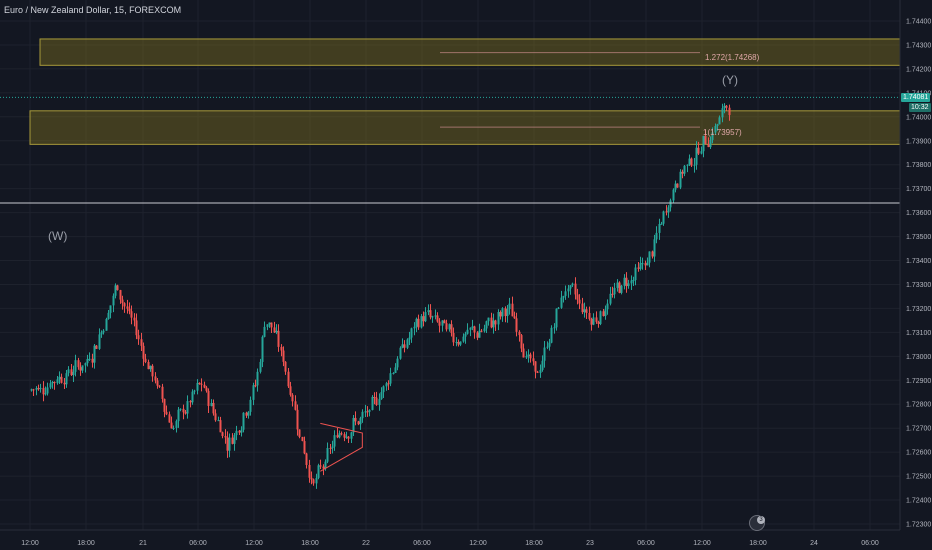  I want to click on countdown-badge: 10:32, so click(920, 107).